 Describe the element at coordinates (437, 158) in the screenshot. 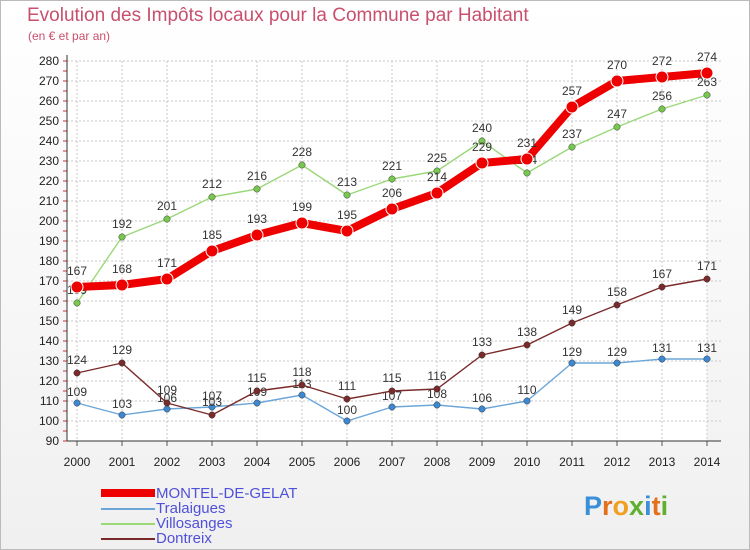

I see `data-label-villosanges: 225` at that location.